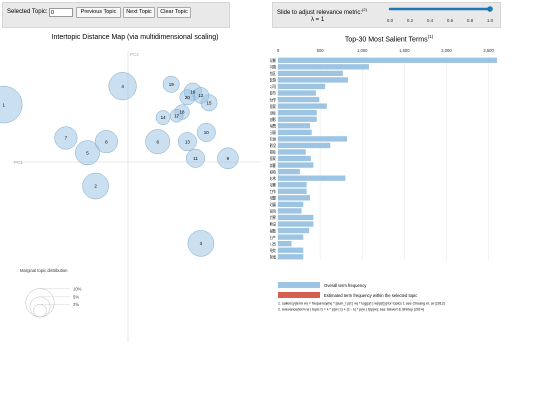  Describe the element at coordinates (320, 13) in the screenshot. I see `relevance-label-text: Slide to adjust relevance metric:` at that location.